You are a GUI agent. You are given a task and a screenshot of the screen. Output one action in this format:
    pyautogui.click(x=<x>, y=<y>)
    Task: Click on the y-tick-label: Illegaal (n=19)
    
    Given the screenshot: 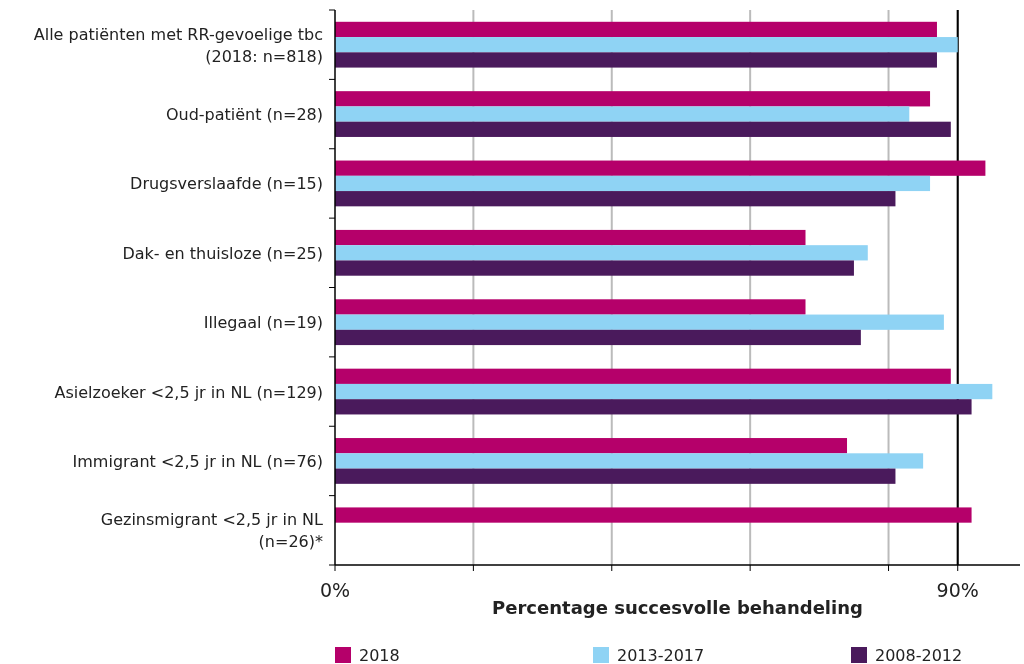 What is the action you would take?
    pyautogui.click(x=263, y=323)
    